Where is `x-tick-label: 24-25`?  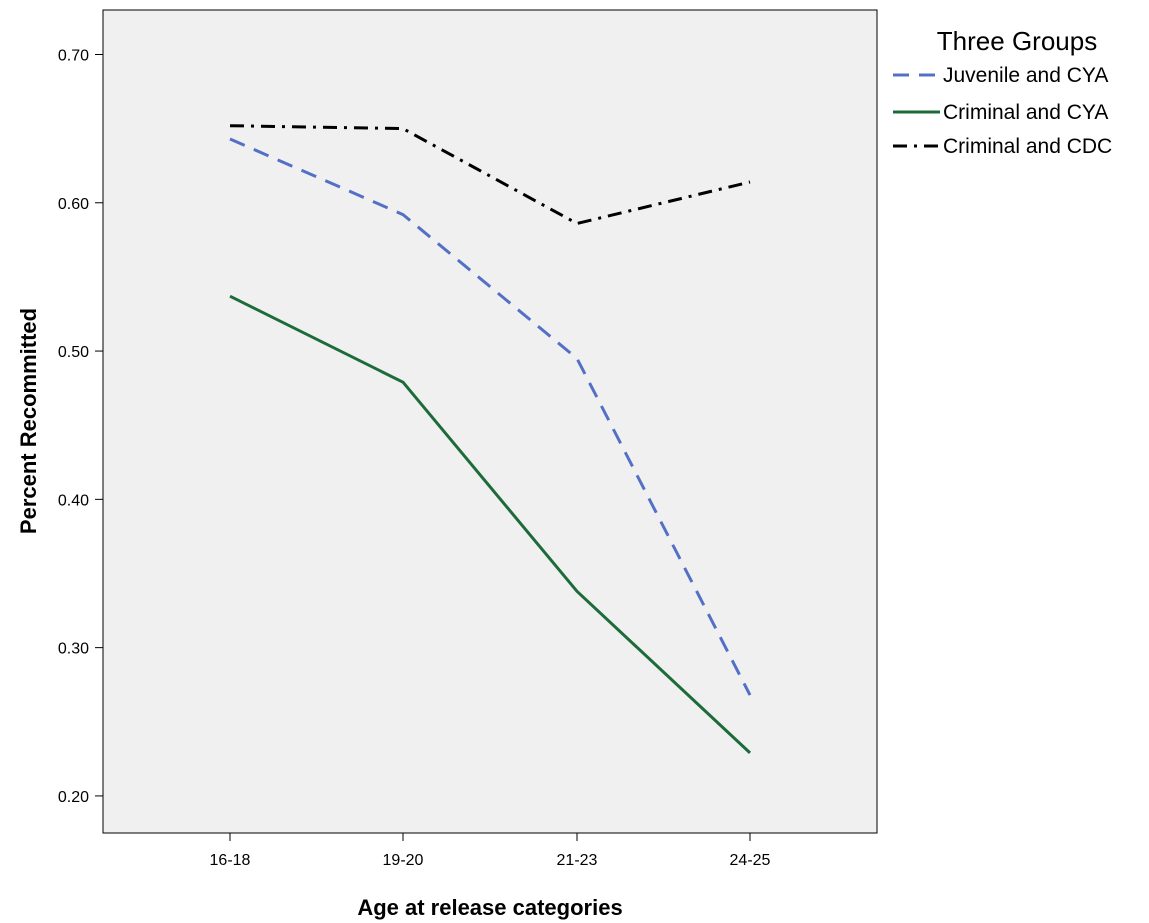
x-tick-label: 24-25 is located at coordinates (750, 860).